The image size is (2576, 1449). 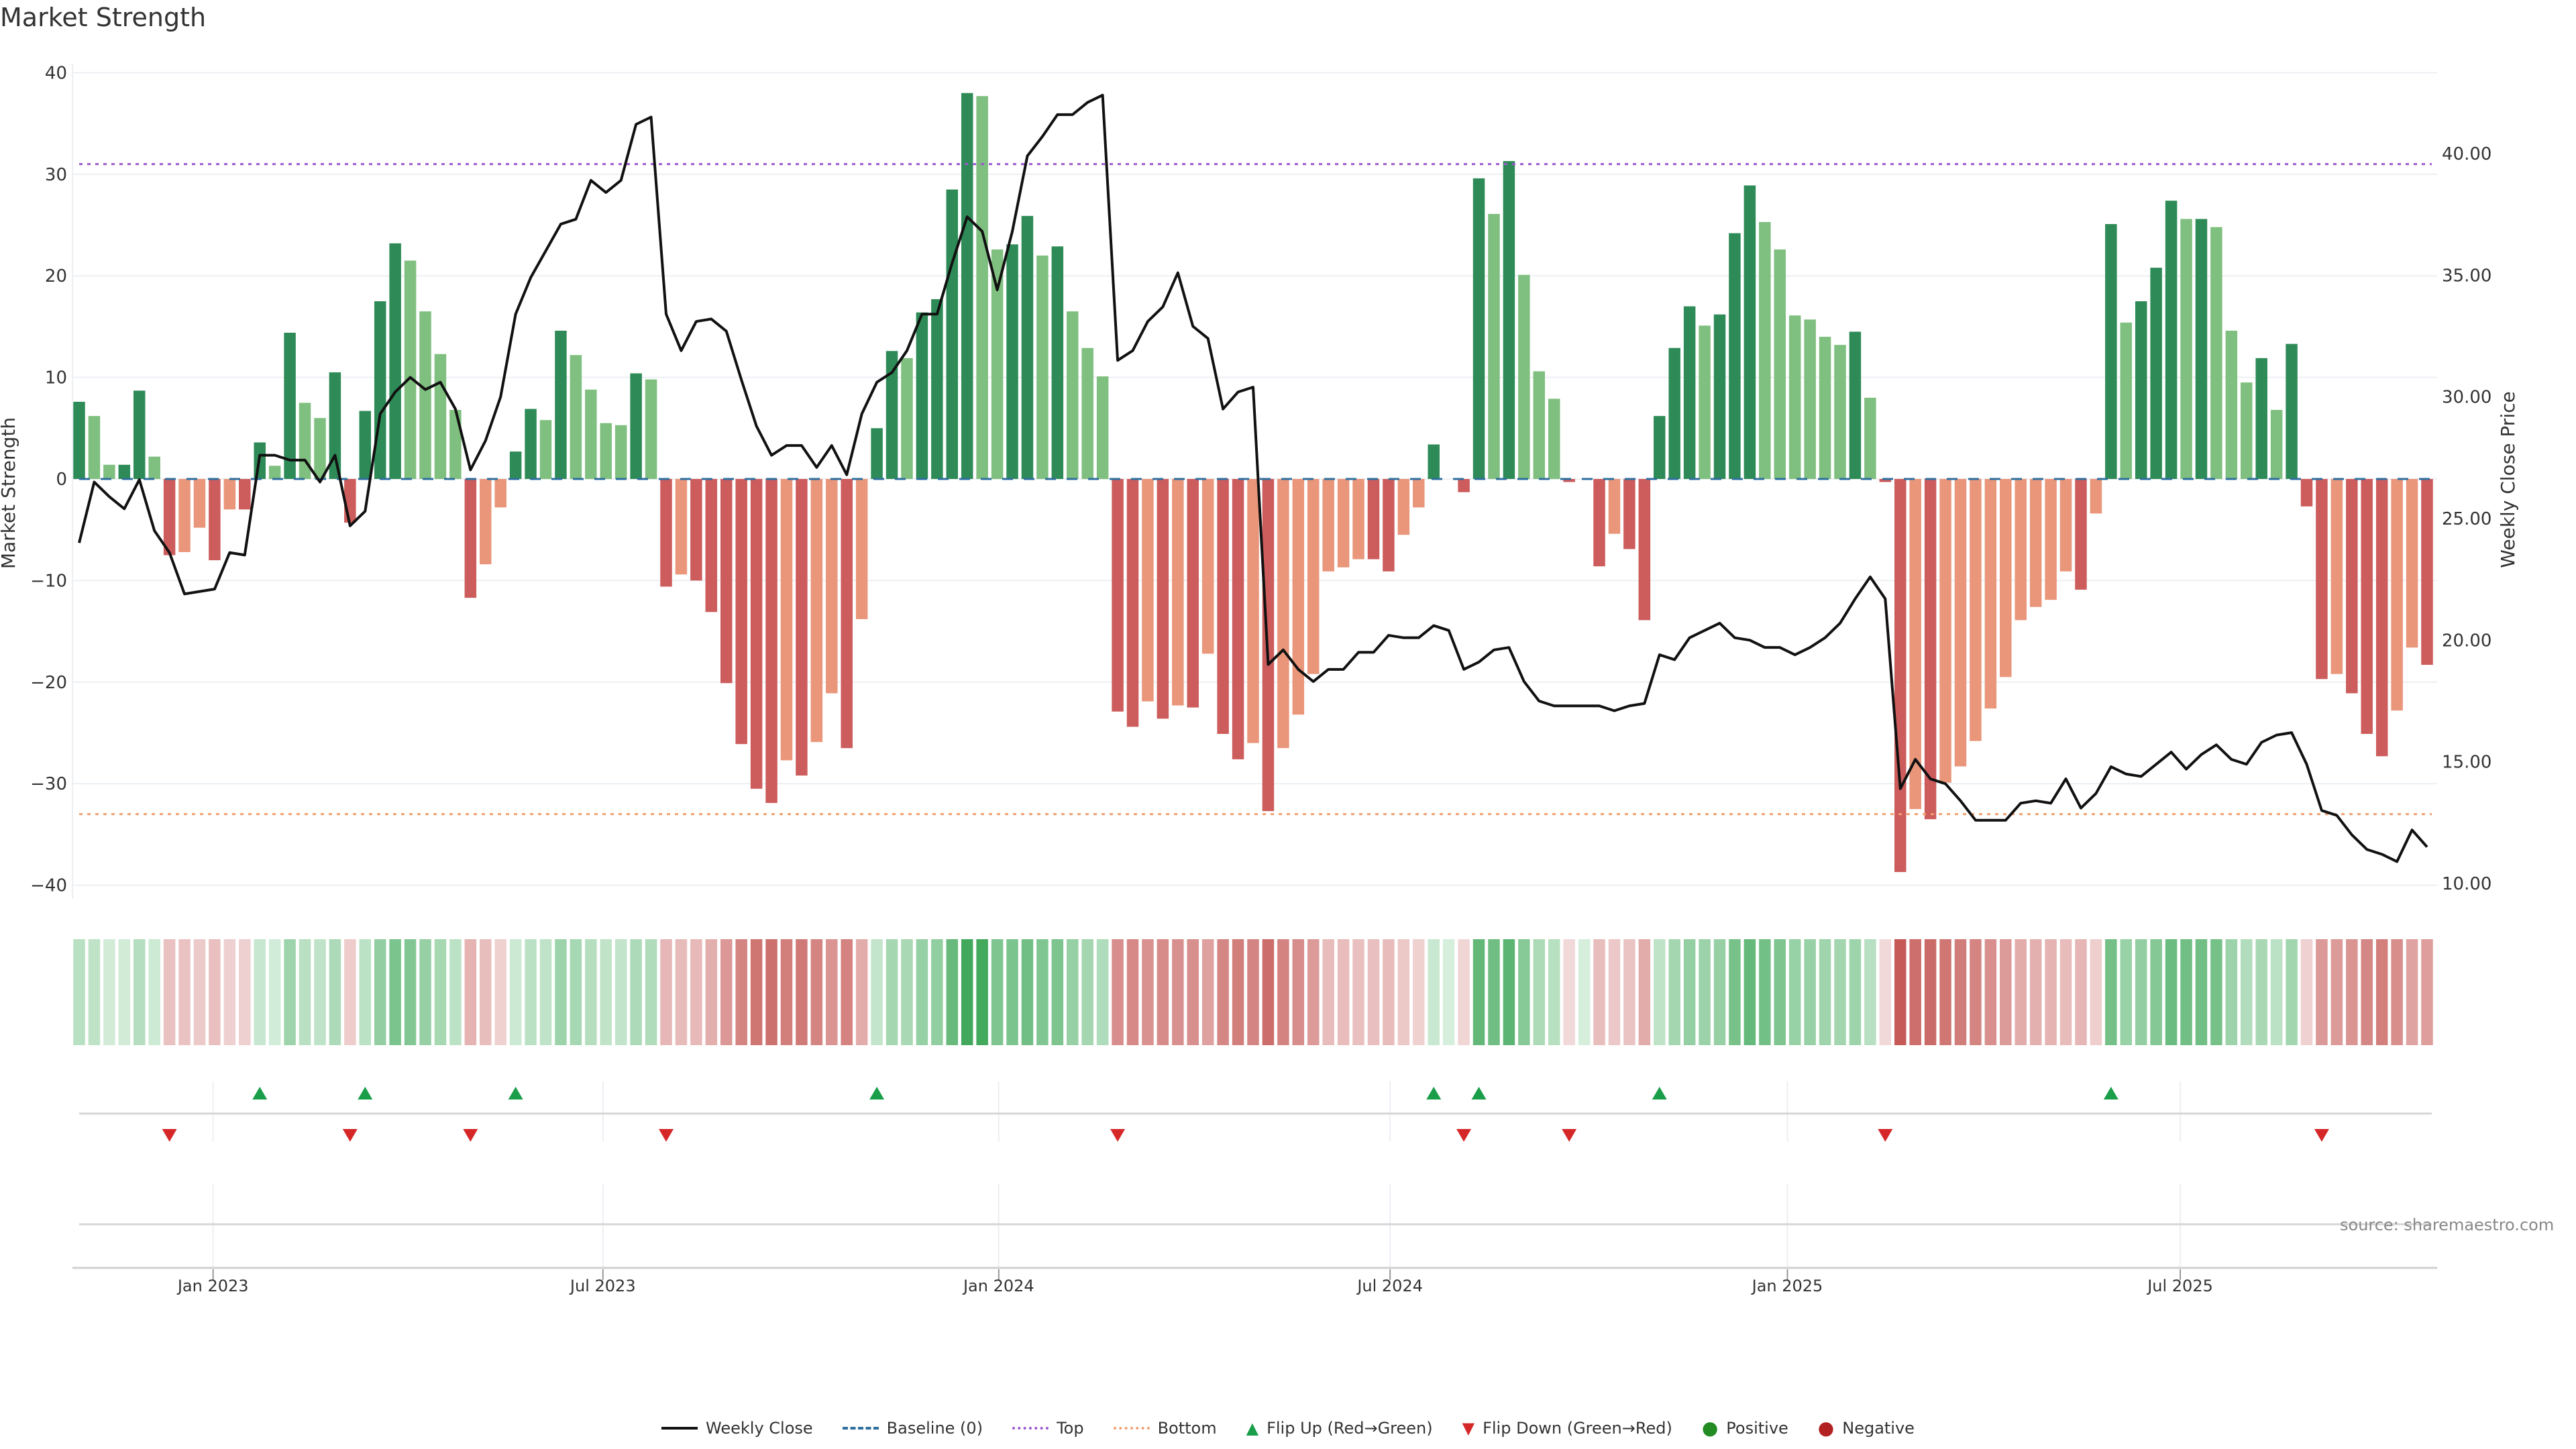 I want to click on legend-flip-down: ▼ Flip Down (Green→Red), so click(x=1567, y=1428).